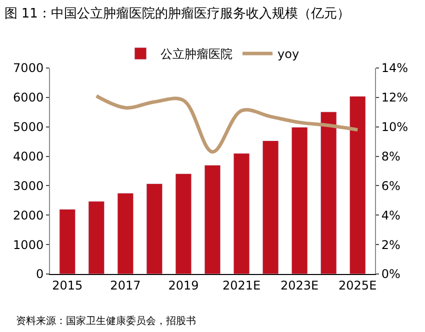 The height and width of the screenshot is (332, 425). Describe the element at coordinates (196, 54) in the screenshot. I see `legend-label: 公立肿瘤医院` at that location.